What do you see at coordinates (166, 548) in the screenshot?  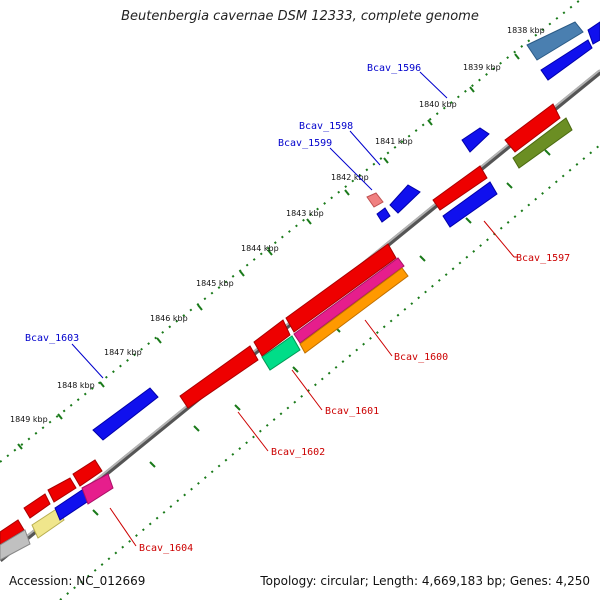 I see `gene-label: Bcav_1604` at bounding box center [166, 548].